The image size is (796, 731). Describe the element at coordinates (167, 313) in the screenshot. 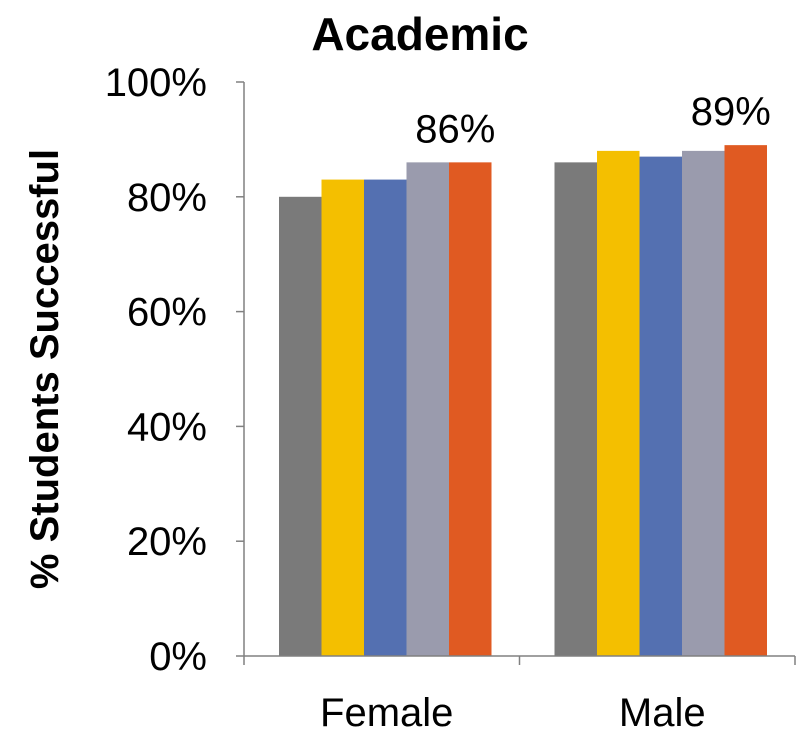

I see `y-tick-label: 60%` at that location.